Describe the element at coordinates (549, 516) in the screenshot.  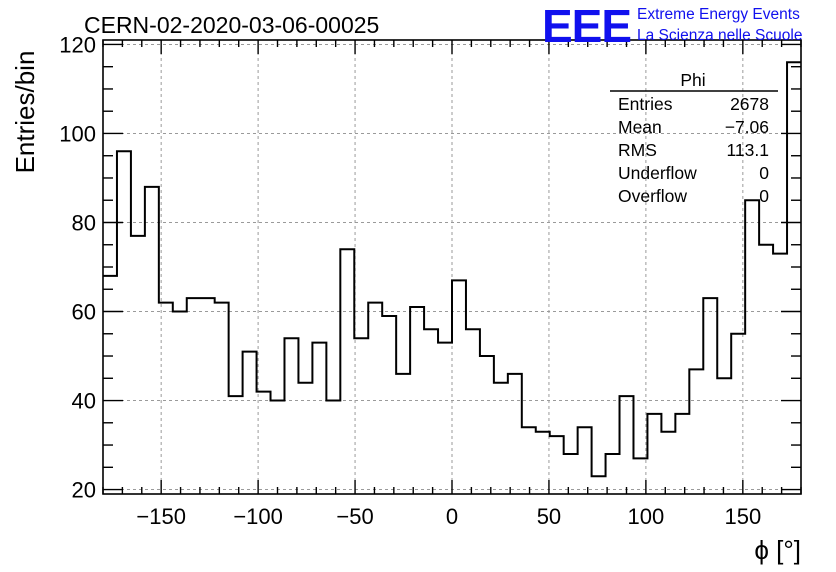
I see `x-tick-label: 50` at that location.